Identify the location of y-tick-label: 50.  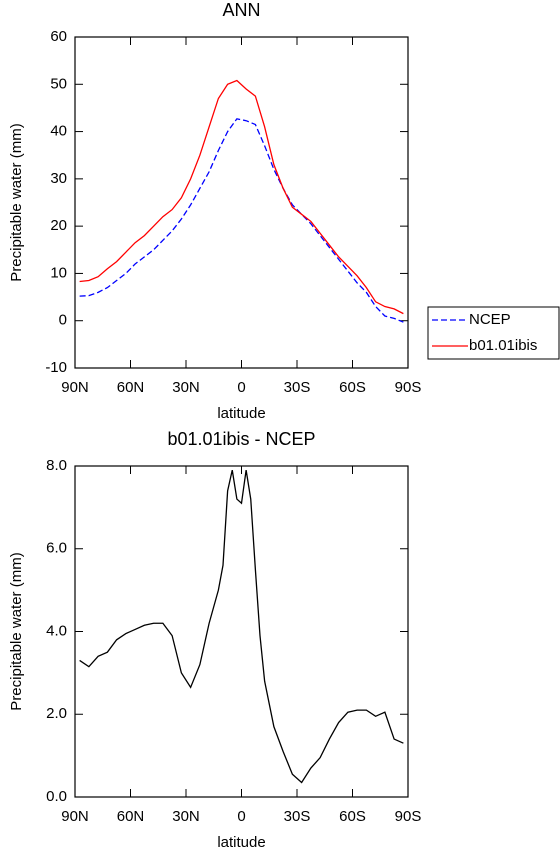
(58, 83).